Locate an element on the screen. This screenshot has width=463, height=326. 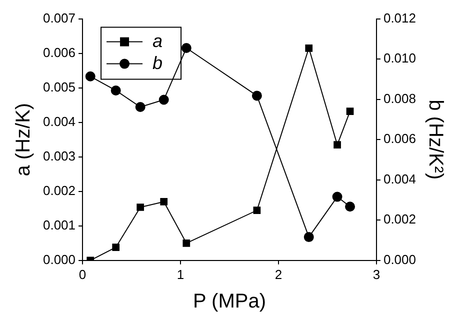
y2-tick-label: 0.004 is located at coordinates (399, 178).